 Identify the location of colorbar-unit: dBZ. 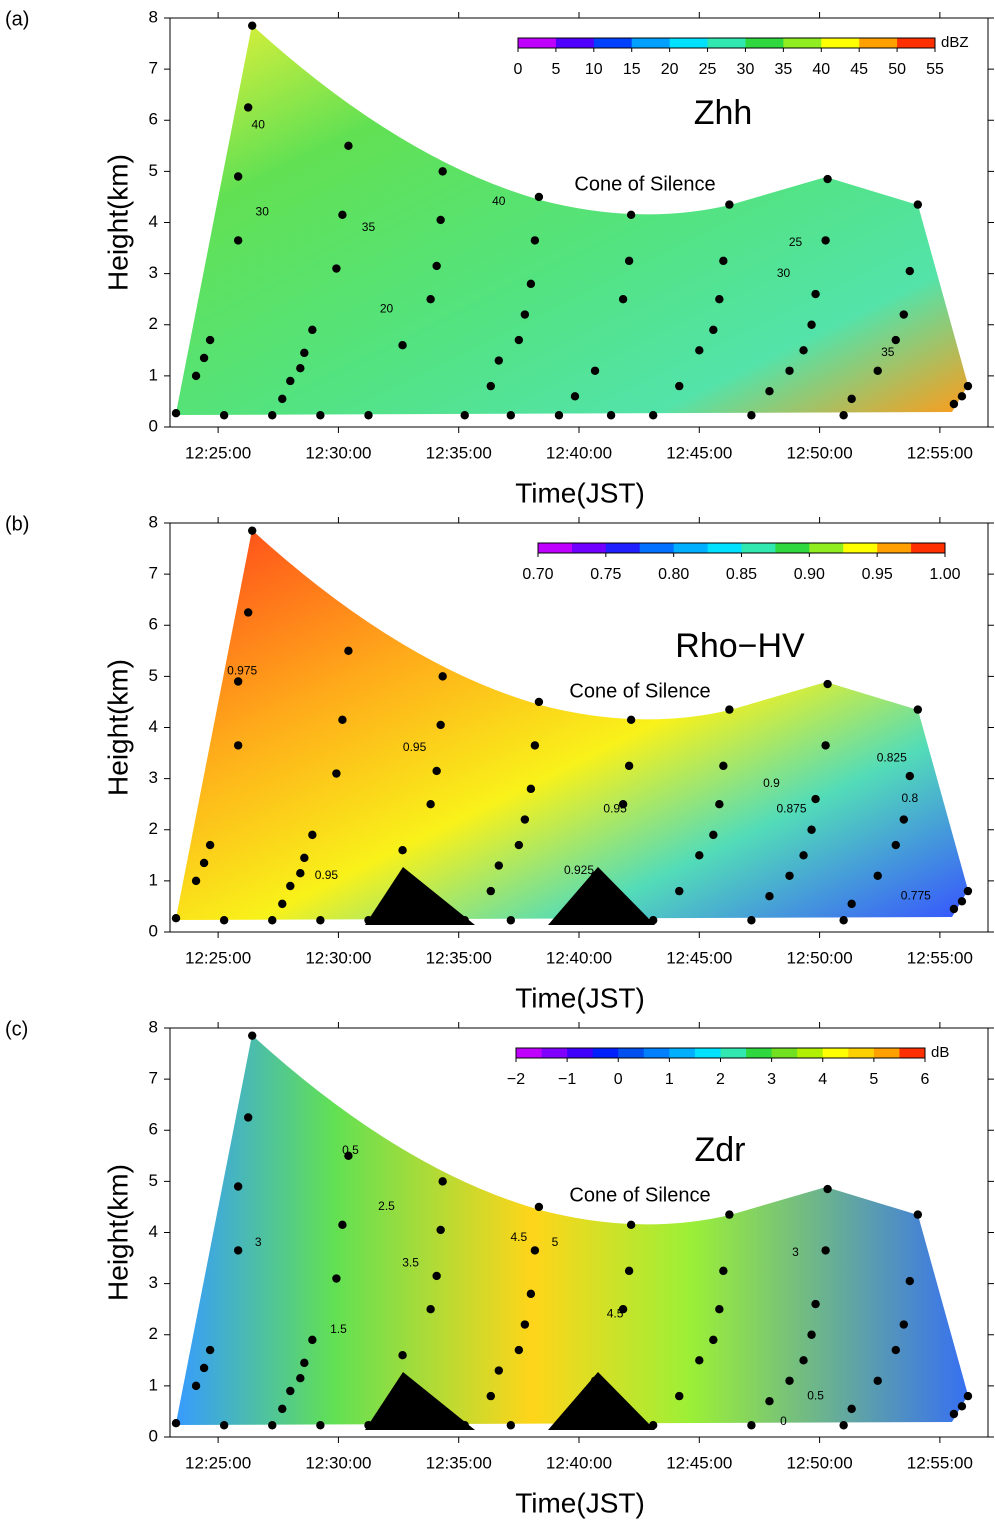
(955, 42).